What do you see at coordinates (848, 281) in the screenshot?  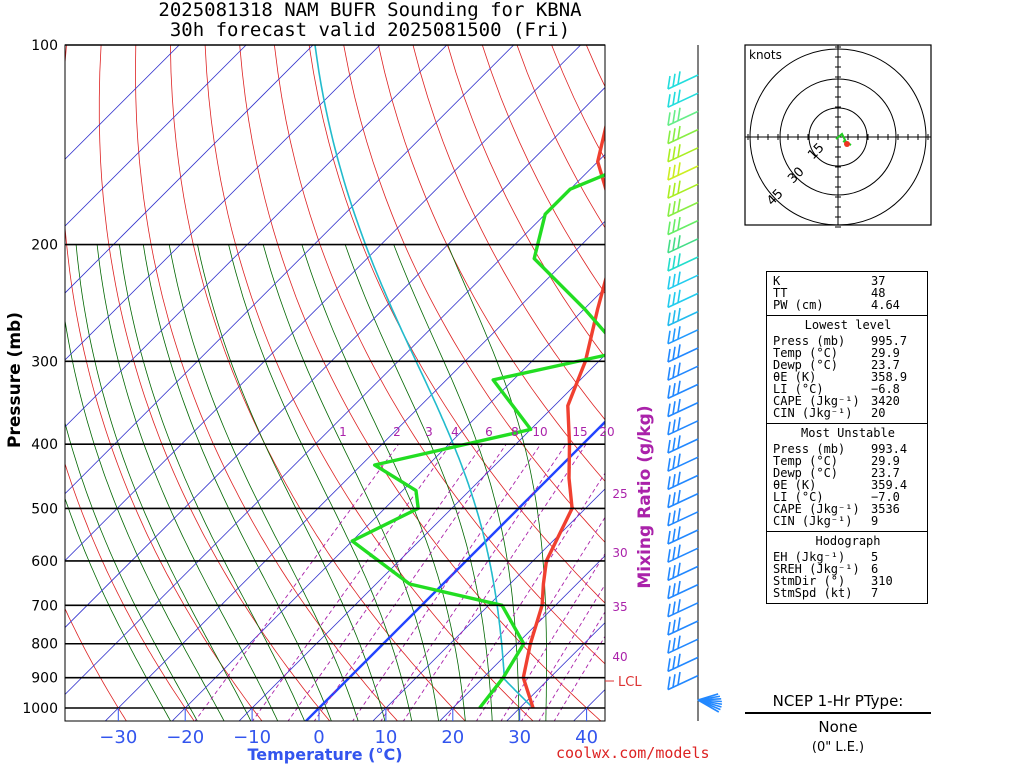 I see `stat-row: K 37` at bounding box center [848, 281].